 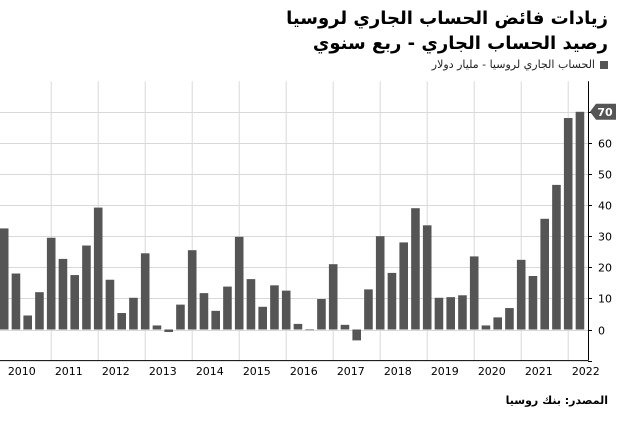 What do you see at coordinates (116, 371) in the screenshot?
I see `x-tick-label: 2012` at bounding box center [116, 371].